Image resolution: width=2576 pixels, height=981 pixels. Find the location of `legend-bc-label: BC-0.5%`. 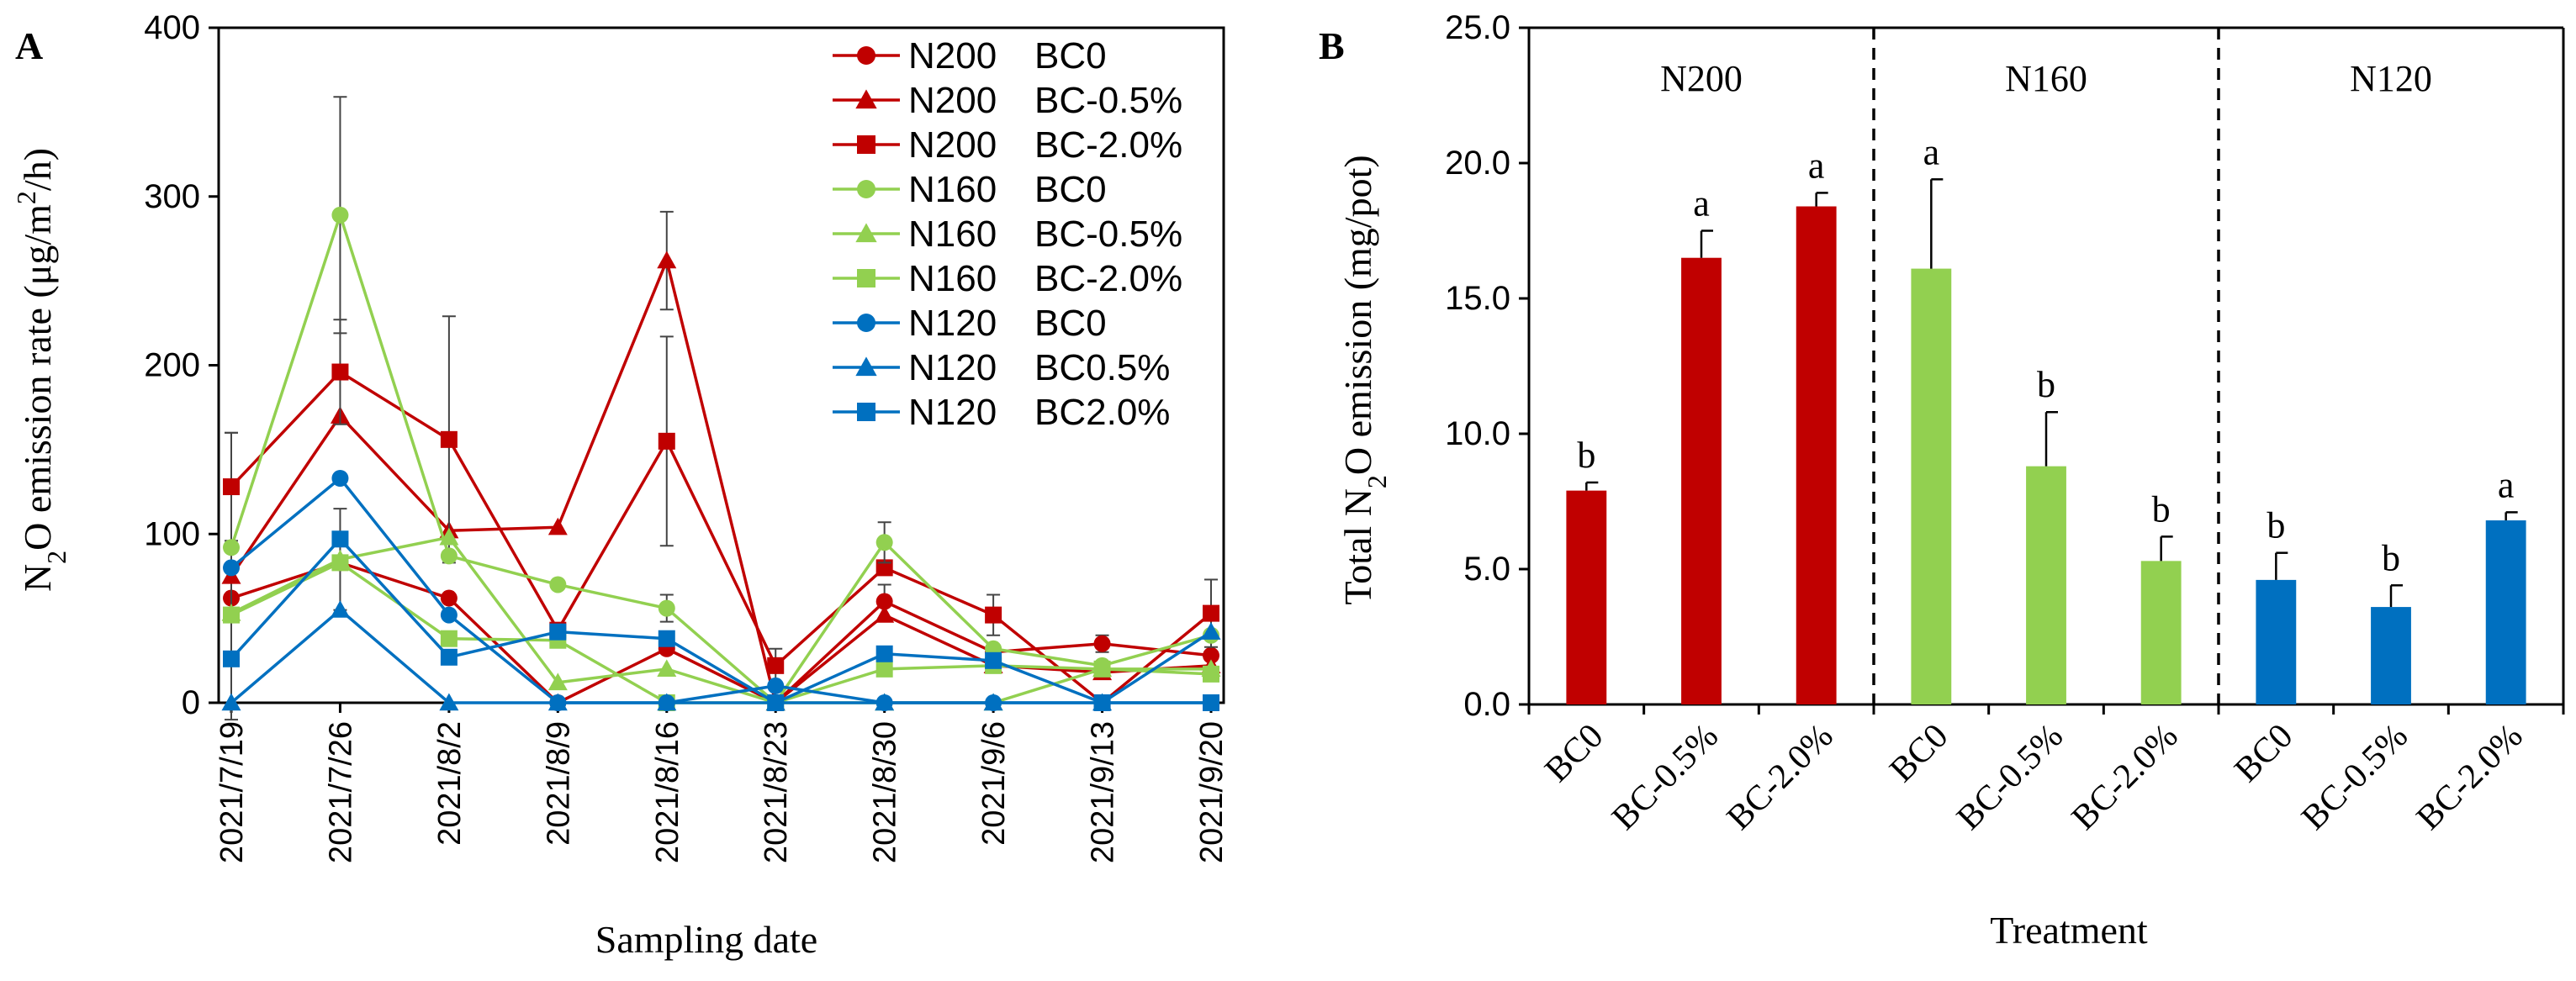

legend-bc-label: BC-0.5% is located at coordinates (1108, 100).